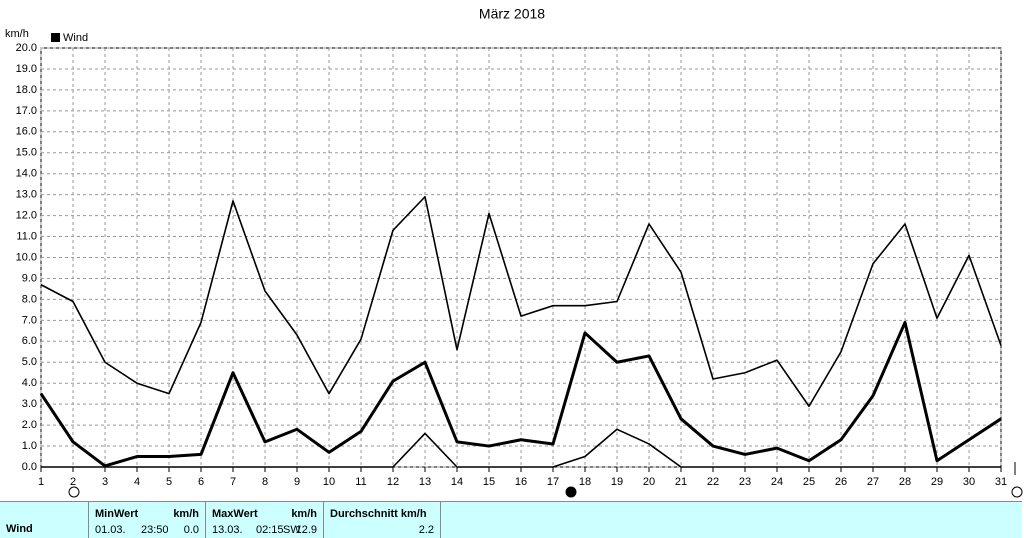 This screenshot has width=1024, height=538. I want to click on direction: SW, so click(292, 530).